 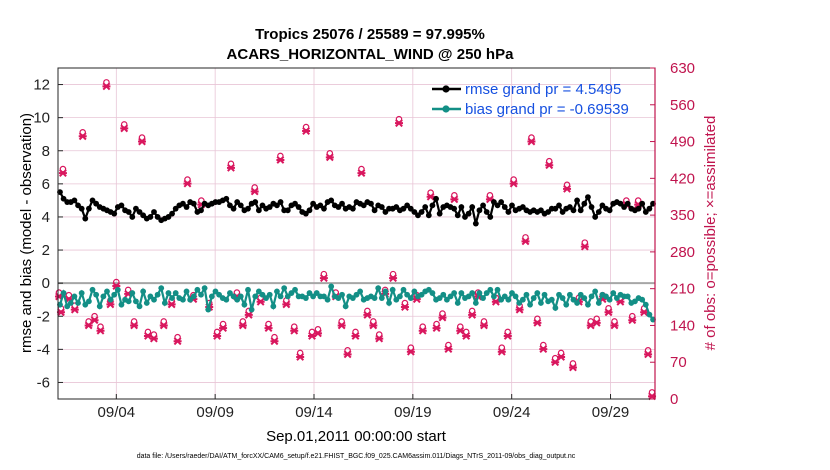 I want to click on left-tick-label: 12, so click(x=41, y=85).